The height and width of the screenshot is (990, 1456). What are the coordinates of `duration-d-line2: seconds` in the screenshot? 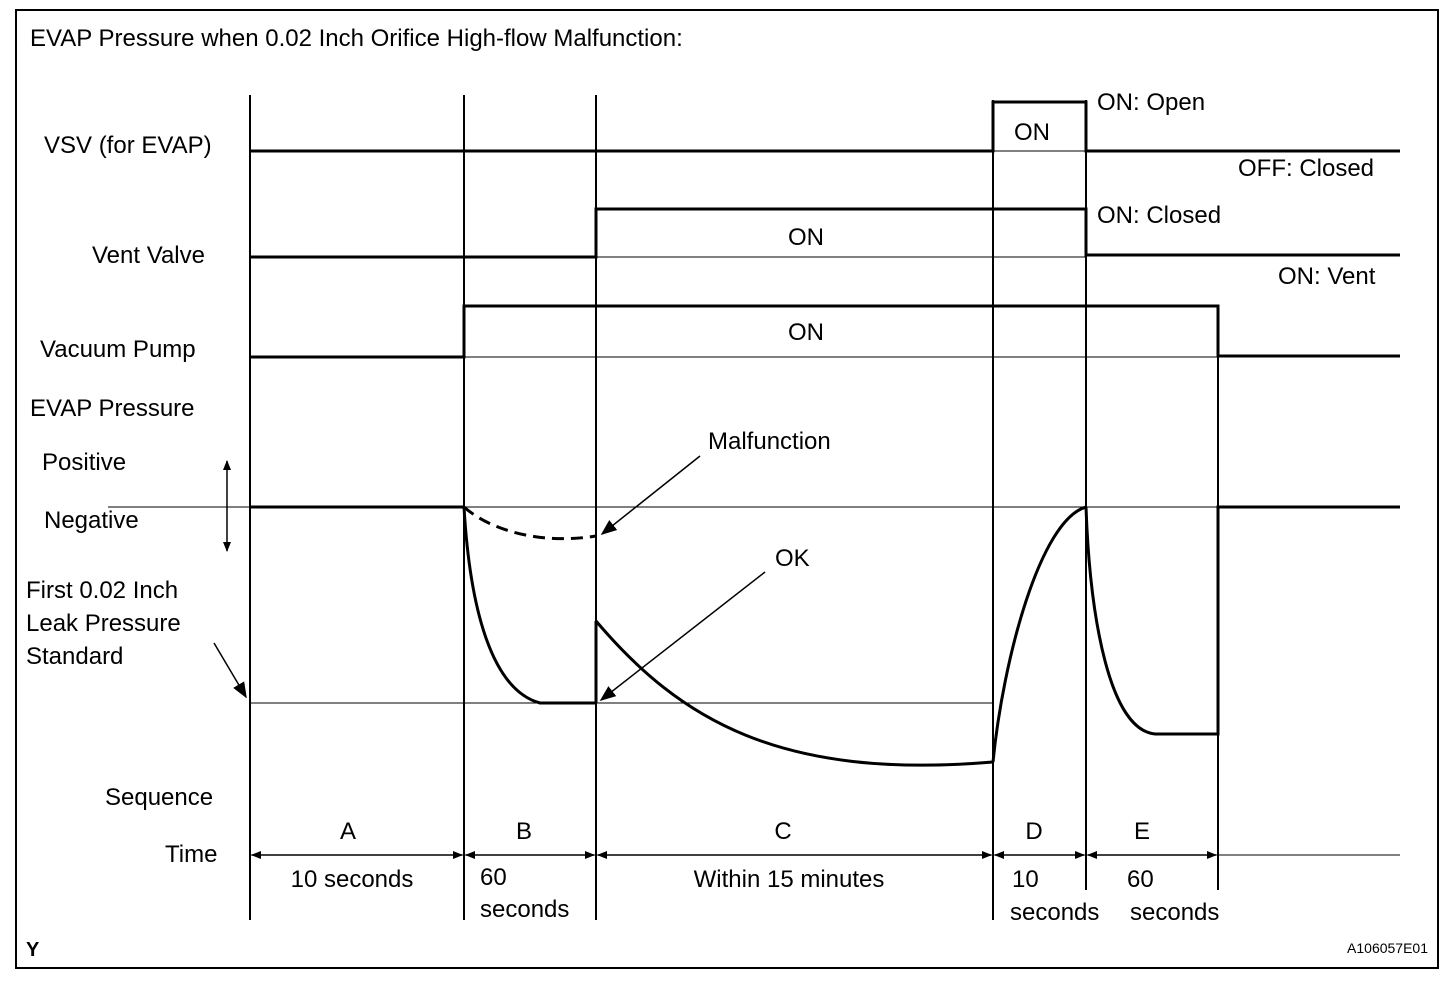 It's located at (1054, 912).